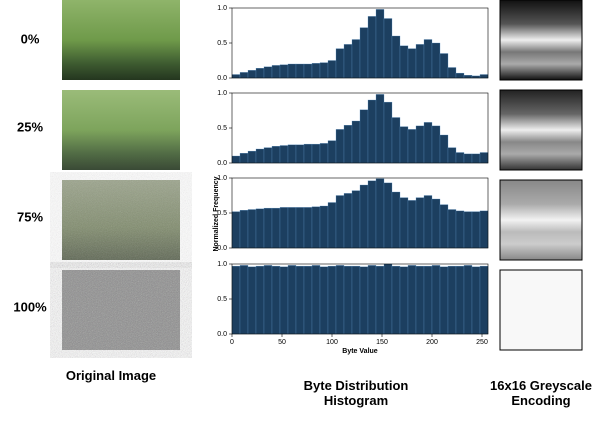 Image resolution: width=610 pixels, height=425 pixels. I want to click on x-tick-label: 100, so click(332, 342).